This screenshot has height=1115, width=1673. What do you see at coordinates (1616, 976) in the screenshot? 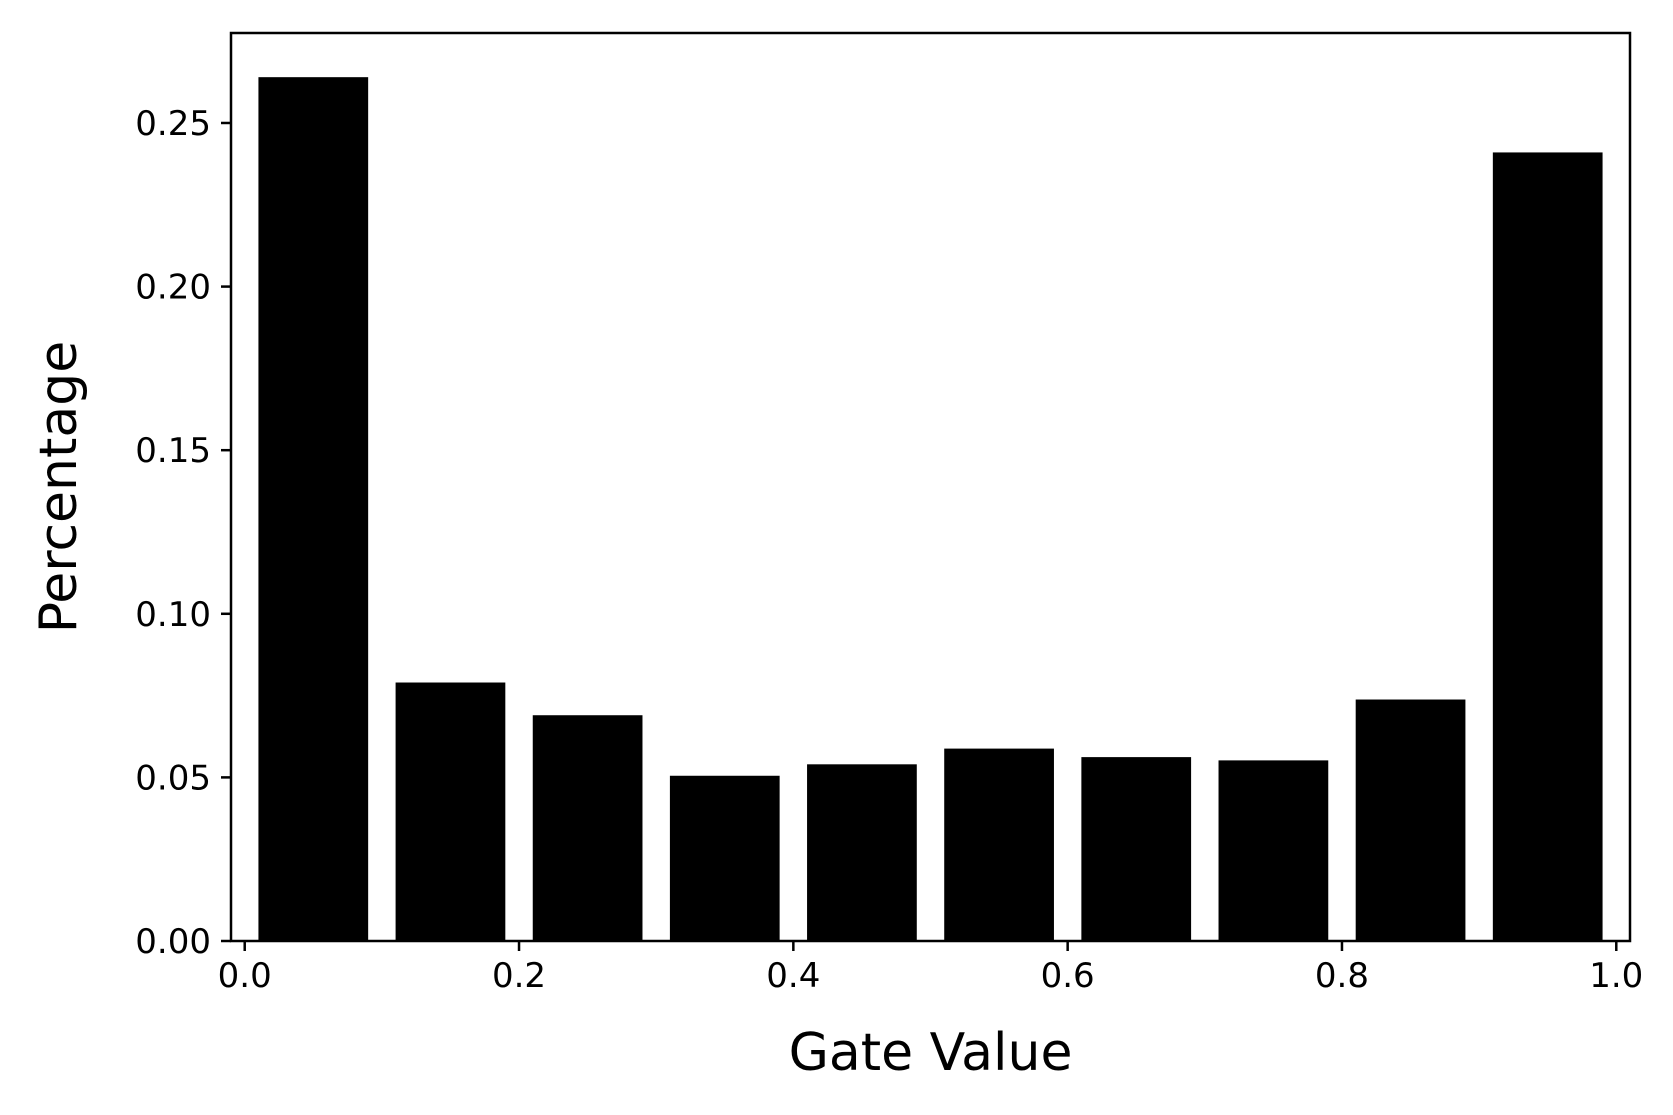
I see `x-tick-label: 1.0` at bounding box center [1616, 976].